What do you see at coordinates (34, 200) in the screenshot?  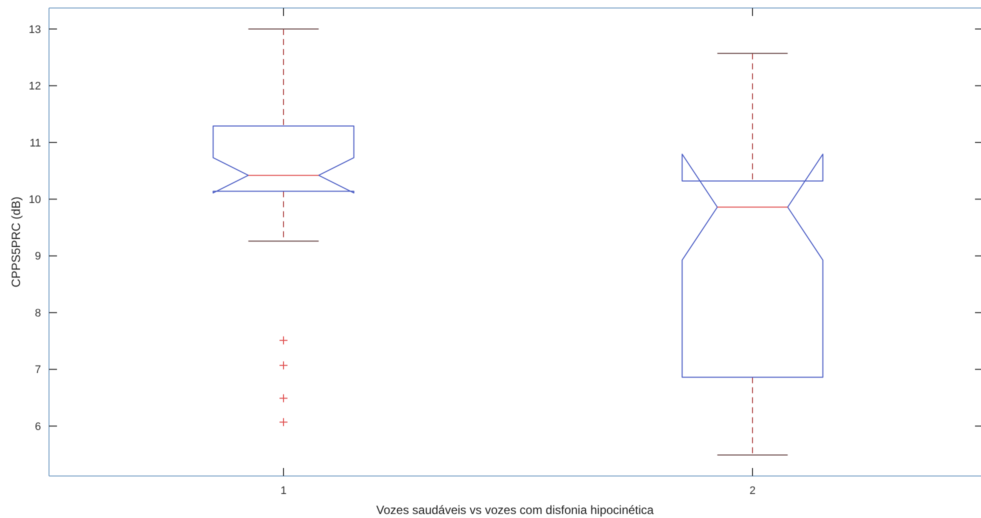 I see `y-tick-label: 10` at bounding box center [34, 200].